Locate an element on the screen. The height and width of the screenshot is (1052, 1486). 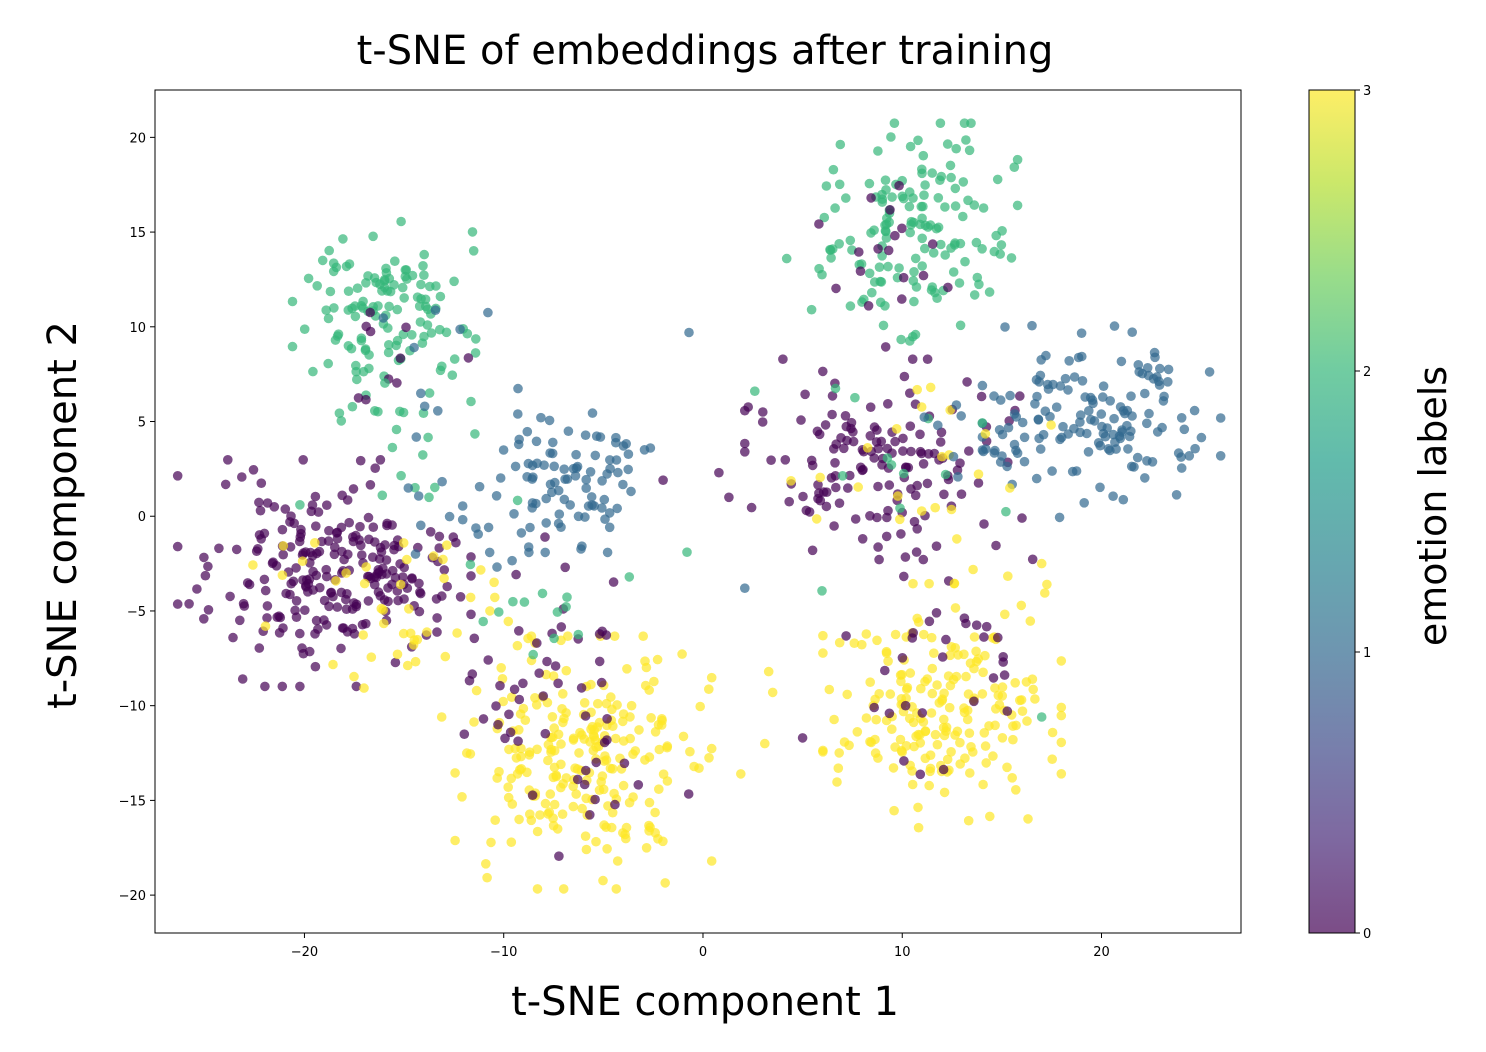
x-axis-ticks: −20 −10 0 10 20 is located at coordinates (700, 946).